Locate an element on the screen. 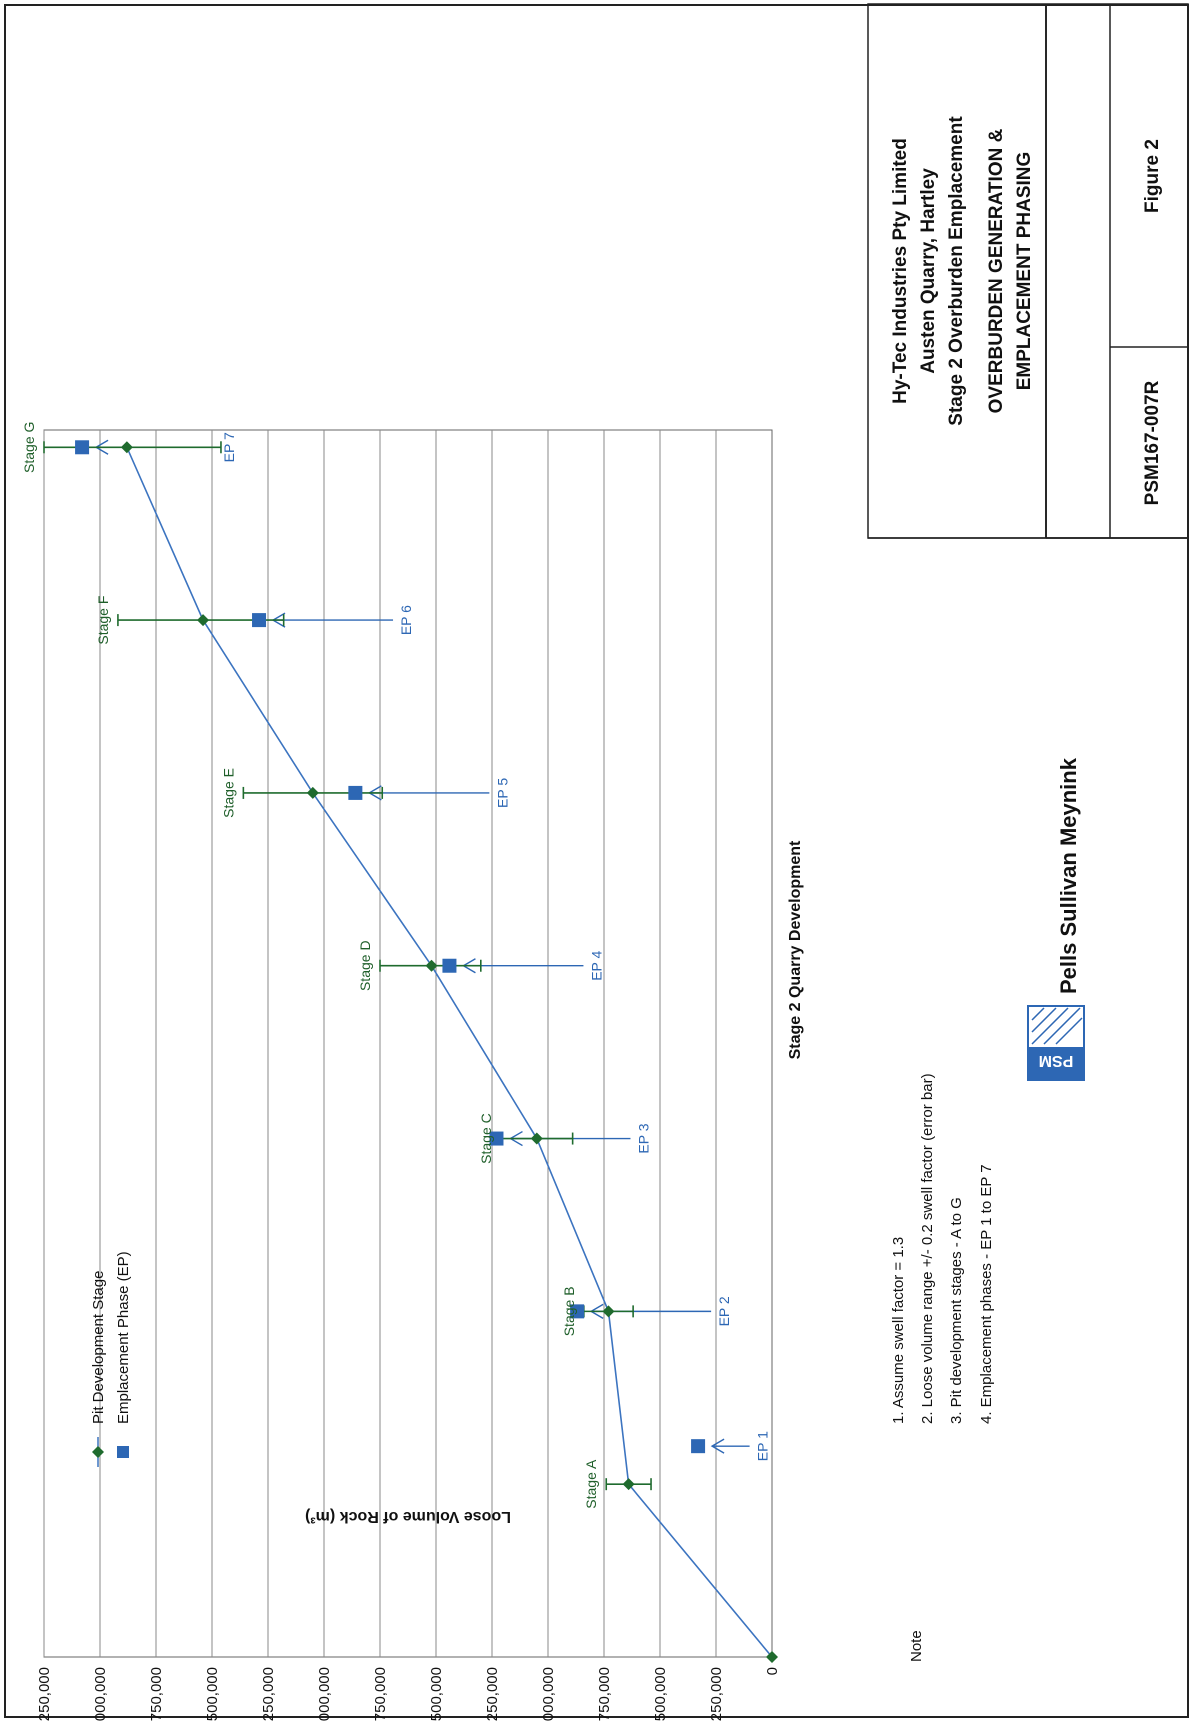 This screenshot has width=1193, height=1722. firm-name: Pells Sullivan Meynink is located at coordinates (1068, 875).